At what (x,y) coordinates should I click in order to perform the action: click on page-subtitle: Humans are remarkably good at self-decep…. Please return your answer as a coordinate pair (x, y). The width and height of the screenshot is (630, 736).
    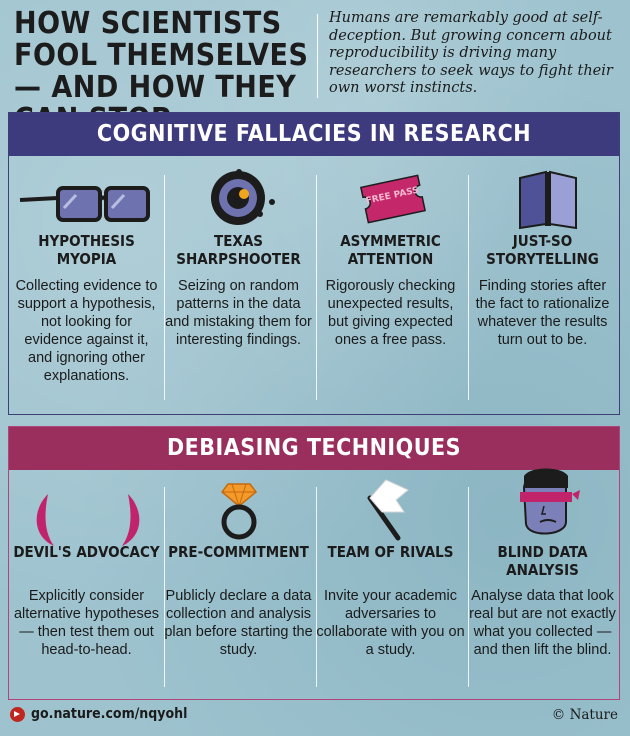
    Looking at the image, I should click on (471, 53).